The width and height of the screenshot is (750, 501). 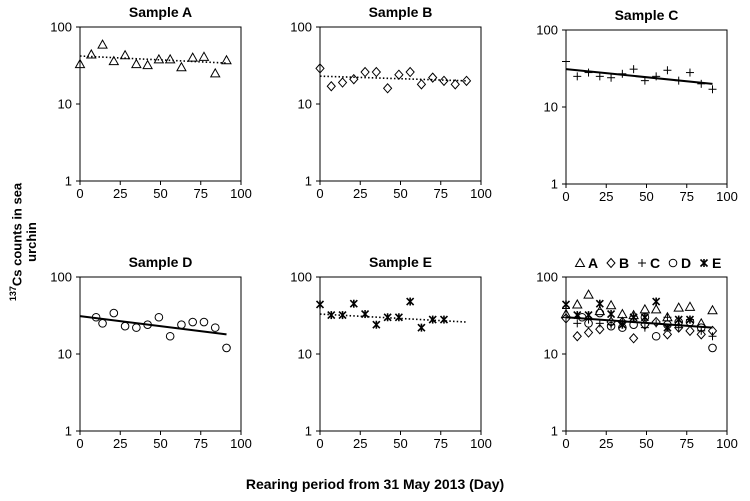 I want to click on legend-marker-b, so click(x=611, y=263).